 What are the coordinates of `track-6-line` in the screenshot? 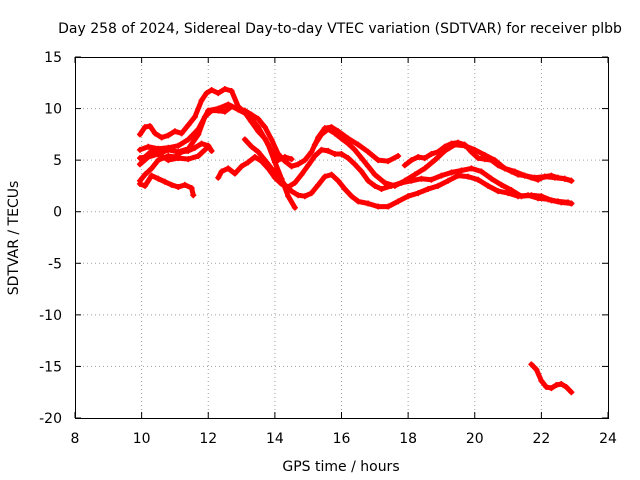 It's located at (166, 185).